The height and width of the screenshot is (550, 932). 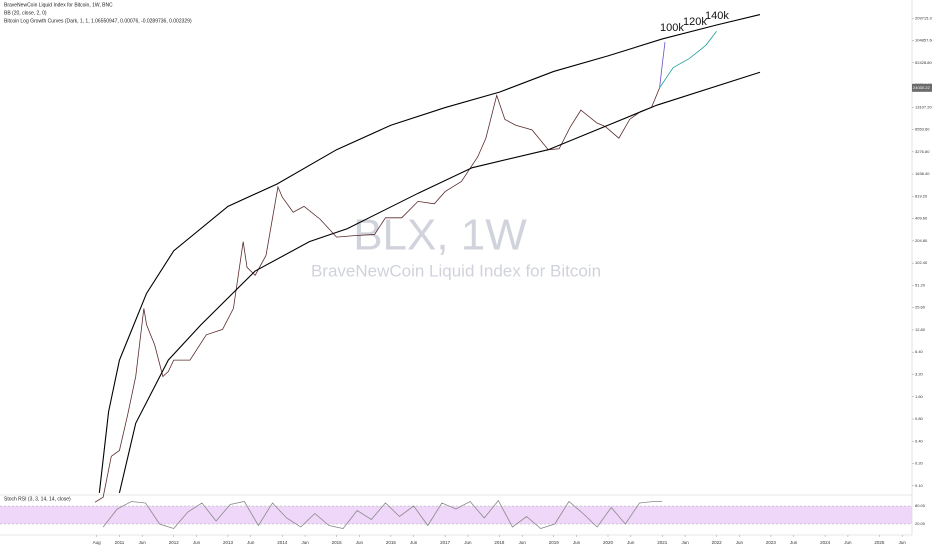 What do you see at coordinates (695, 22) in the screenshot?
I see `annotation: 120k` at bounding box center [695, 22].